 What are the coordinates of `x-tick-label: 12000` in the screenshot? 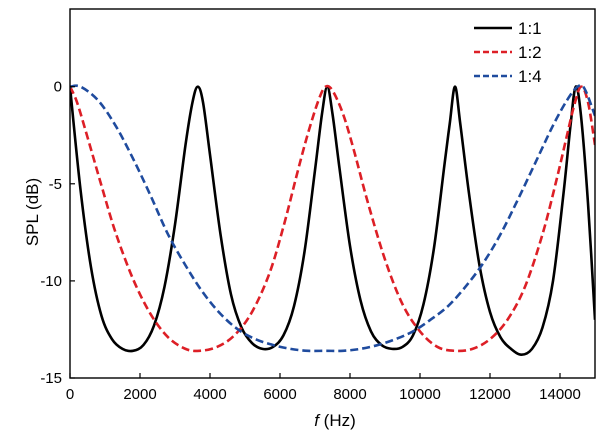 It's located at (490, 394).